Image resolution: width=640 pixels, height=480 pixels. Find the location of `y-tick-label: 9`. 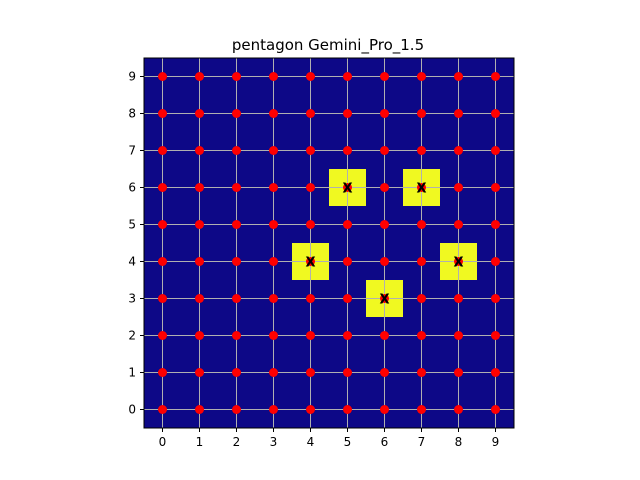

y-tick-label: 9 is located at coordinates (132, 77).